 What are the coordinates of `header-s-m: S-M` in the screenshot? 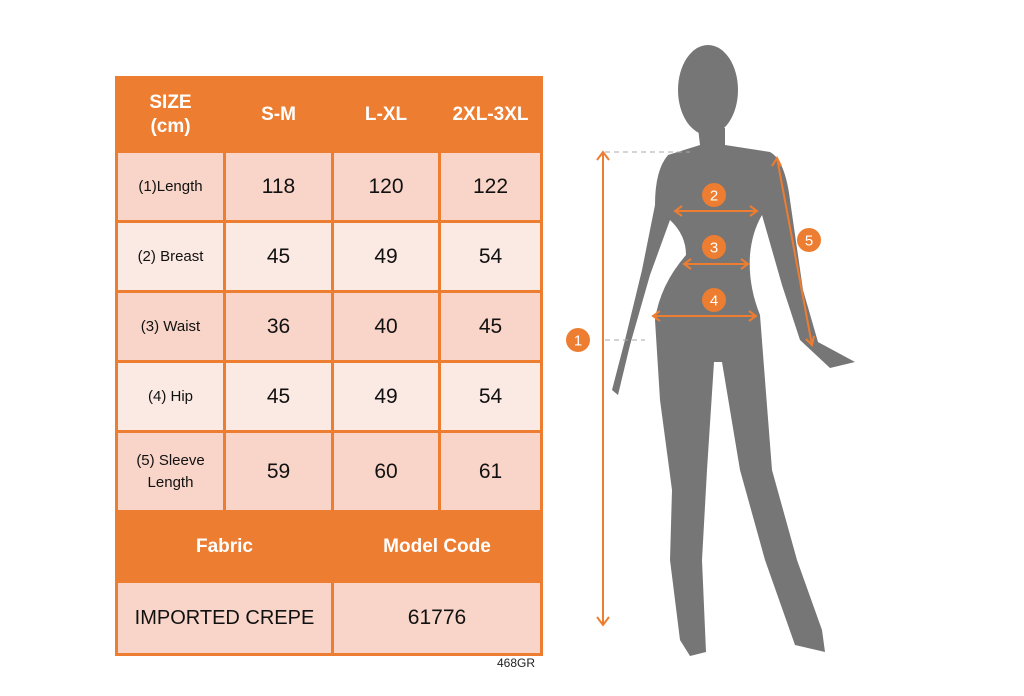 It's located at (280, 116).